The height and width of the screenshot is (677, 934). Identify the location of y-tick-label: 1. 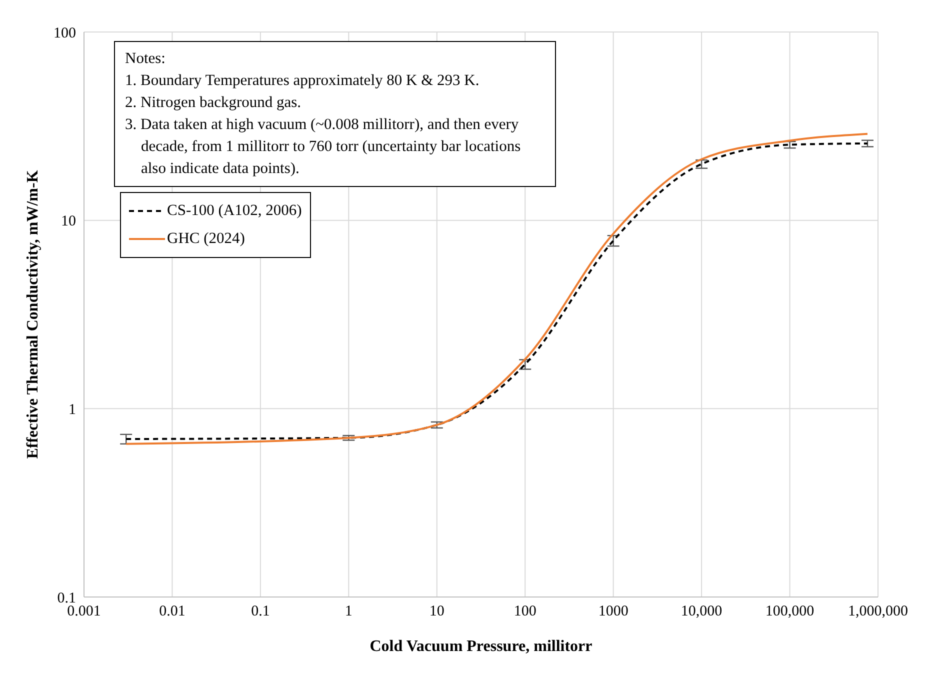
(72, 410).